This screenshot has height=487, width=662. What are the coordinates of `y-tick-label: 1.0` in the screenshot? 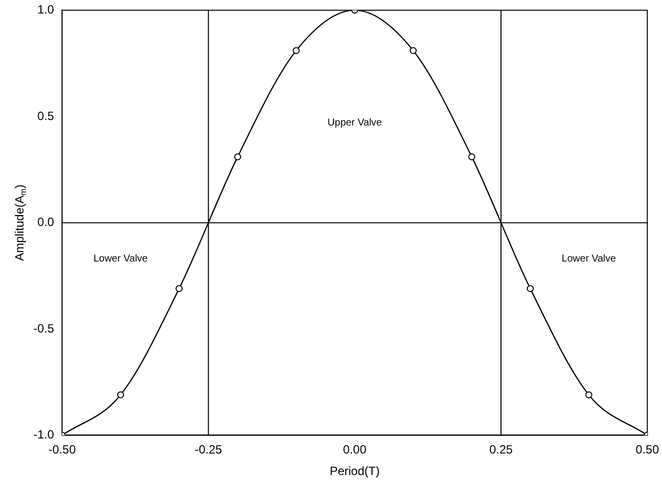 It's located at (45, 9).